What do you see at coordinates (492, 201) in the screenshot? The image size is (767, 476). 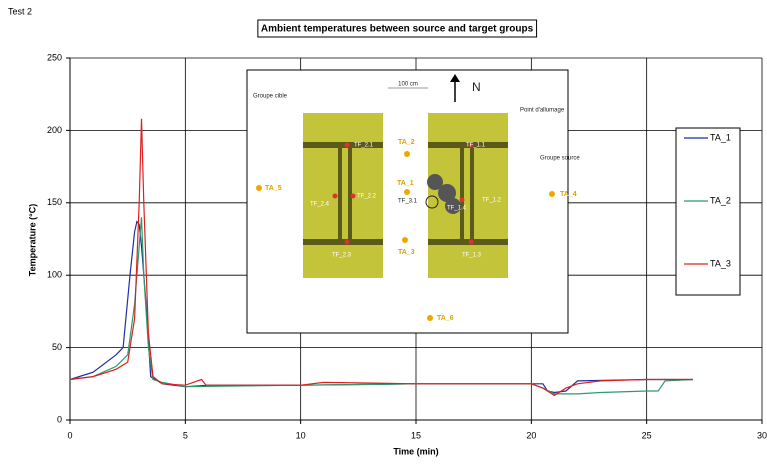 I see `sensor-label: TF_1.2` at bounding box center [492, 201].